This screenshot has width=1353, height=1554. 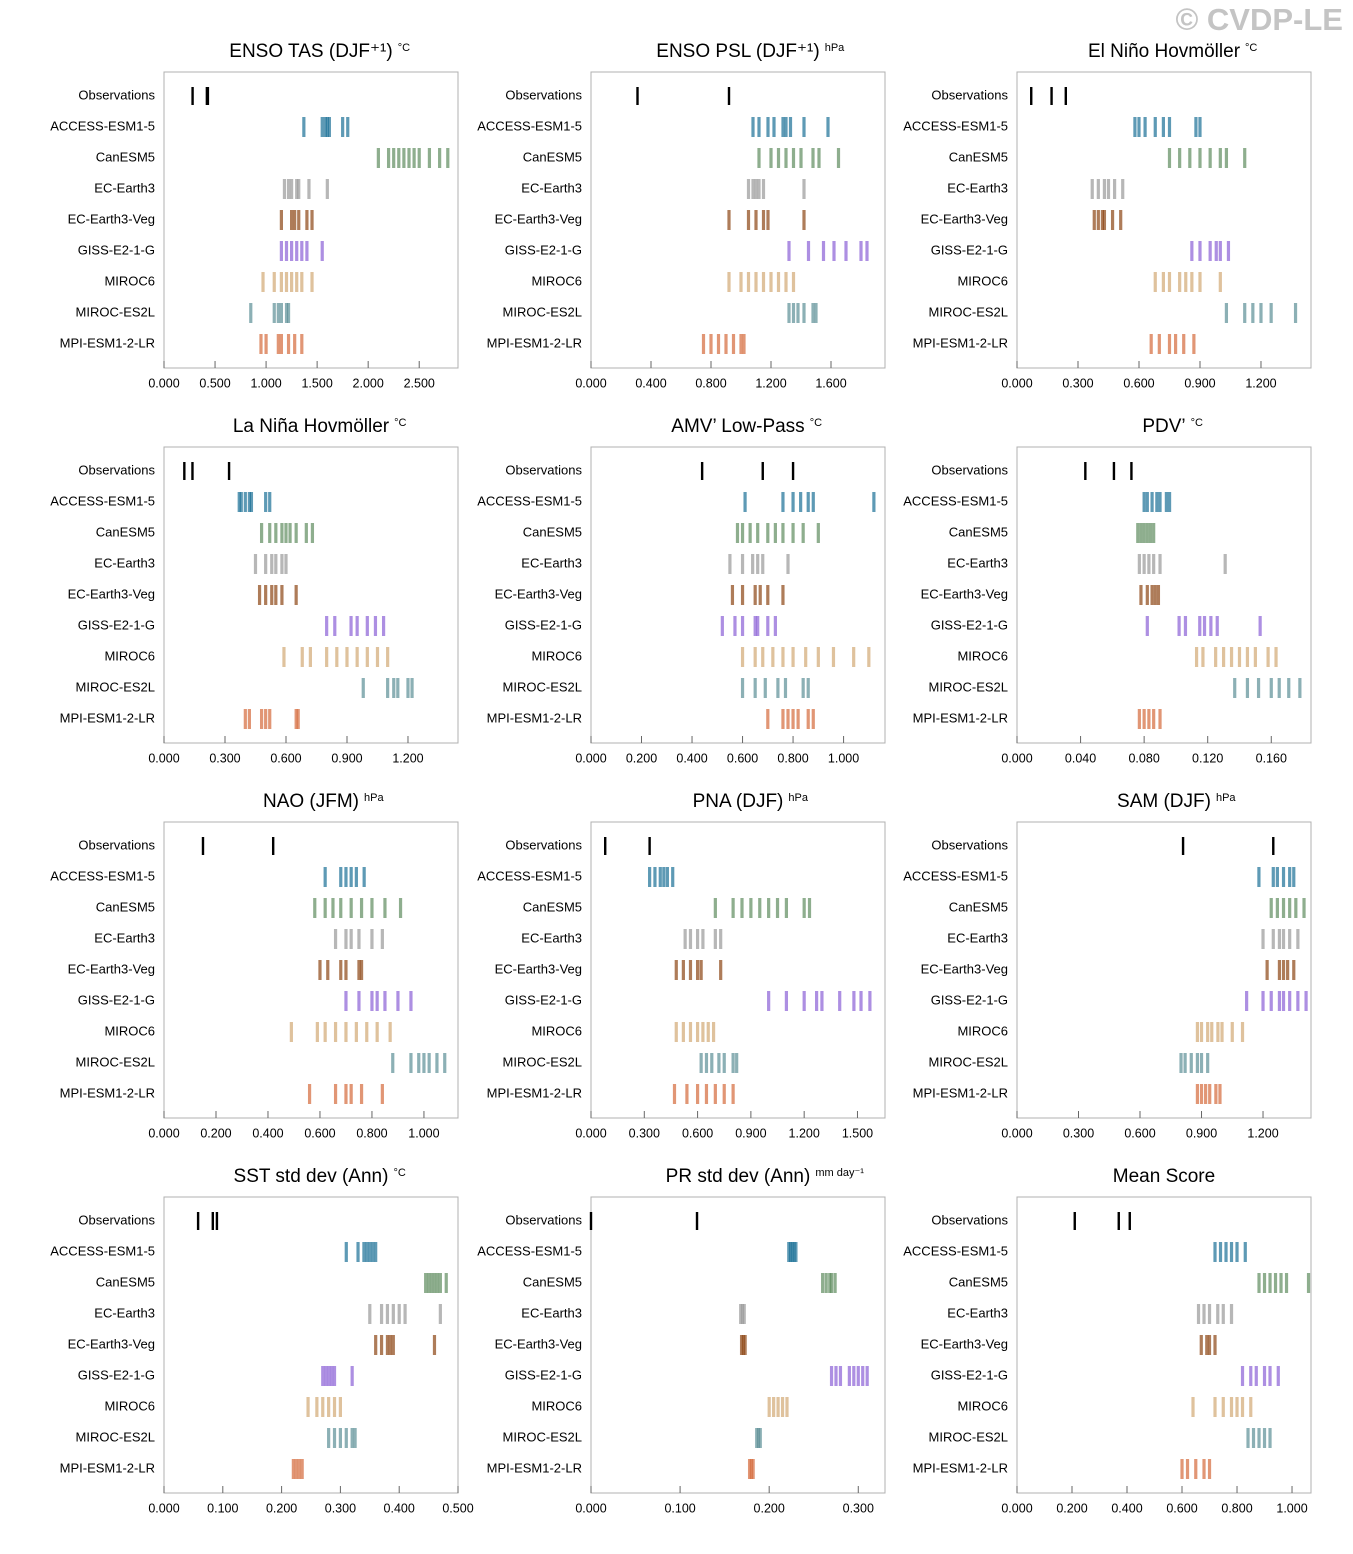 What do you see at coordinates (641, 758) in the screenshot?
I see `x-tick-label: 0.200` at bounding box center [641, 758].